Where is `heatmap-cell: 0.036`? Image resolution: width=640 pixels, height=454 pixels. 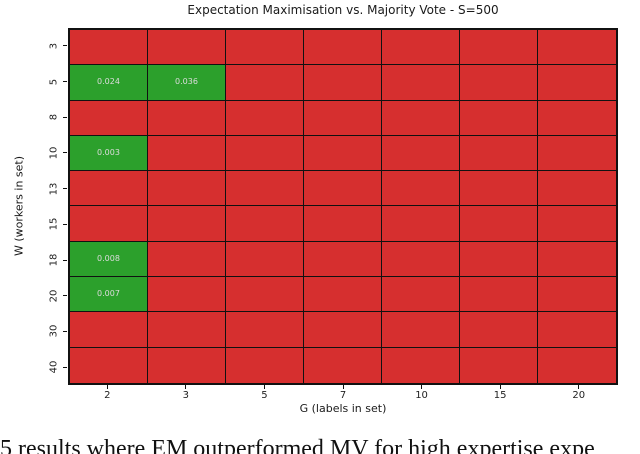
heatmap-cell: 0.036 is located at coordinates (187, 83).